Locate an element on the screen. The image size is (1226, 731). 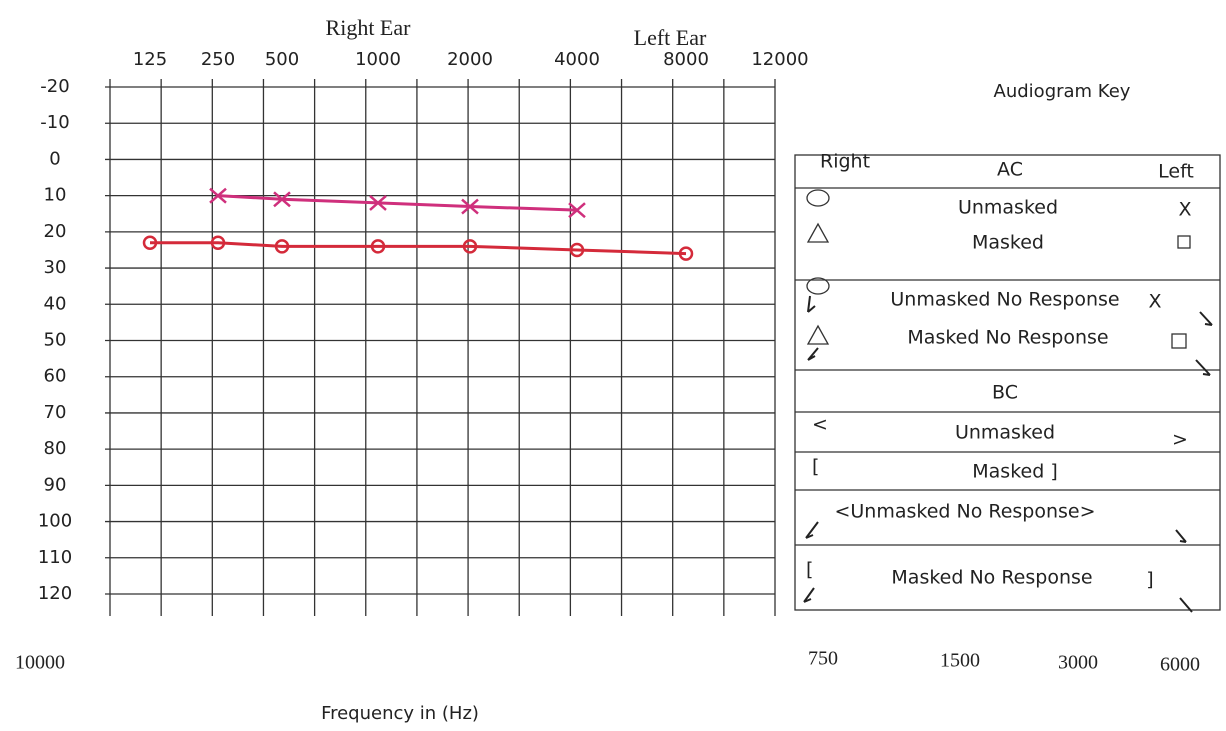
key-cell: BC is located at coordinates (1005, 393).